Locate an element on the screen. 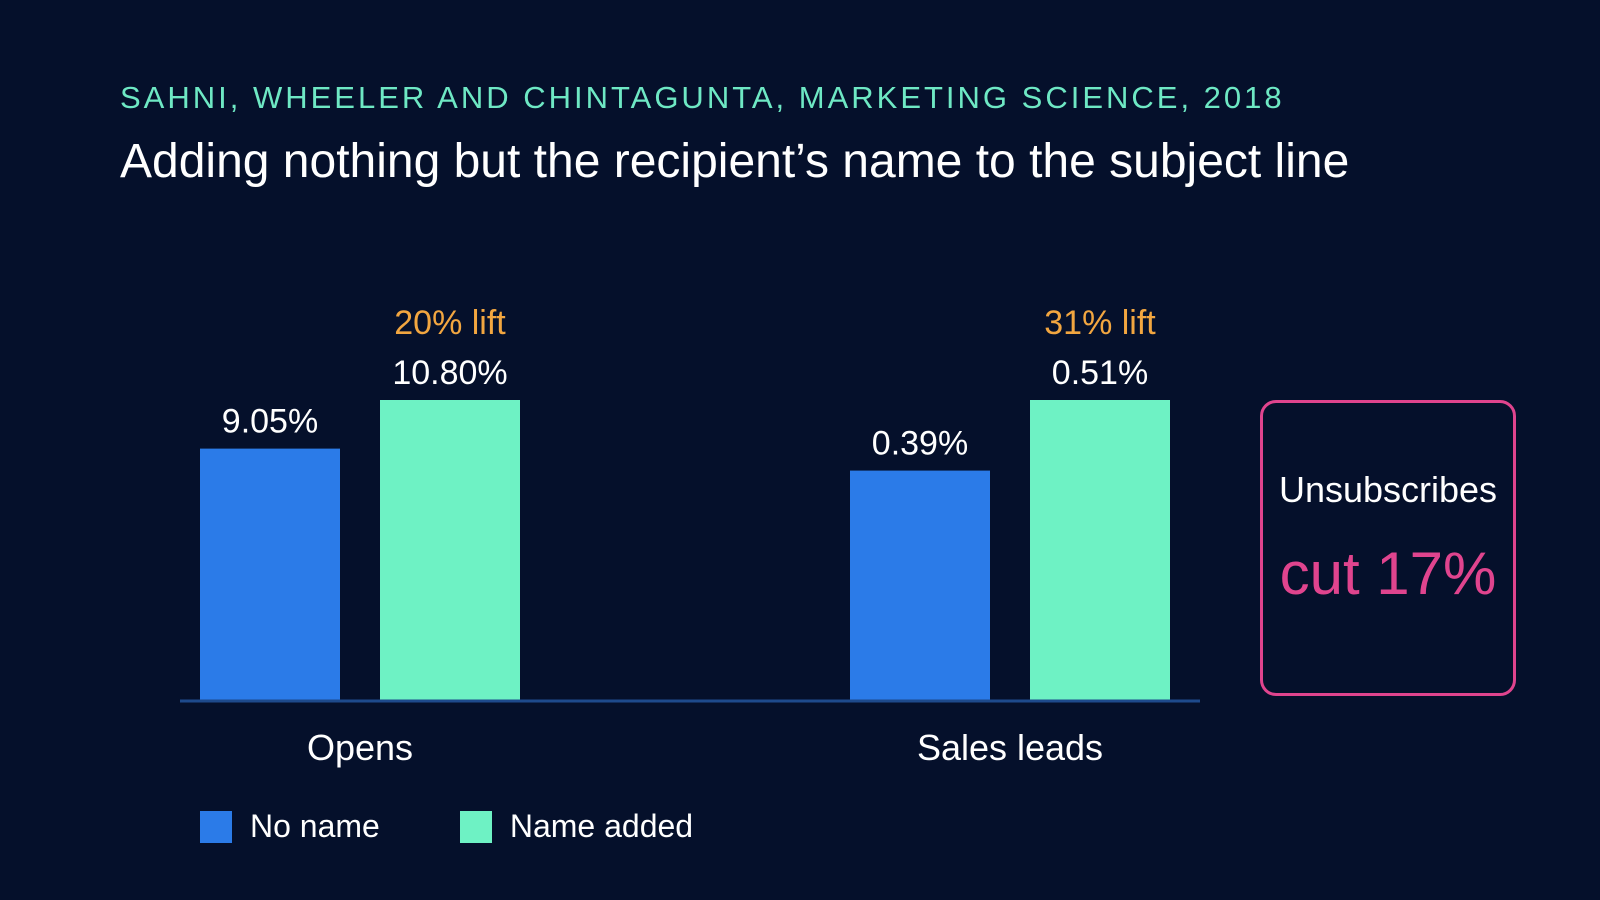 The height and width of the screenshot is (900, 1600). category-label-sales-leads: Sales leads is located at coordinates (1010, 747).